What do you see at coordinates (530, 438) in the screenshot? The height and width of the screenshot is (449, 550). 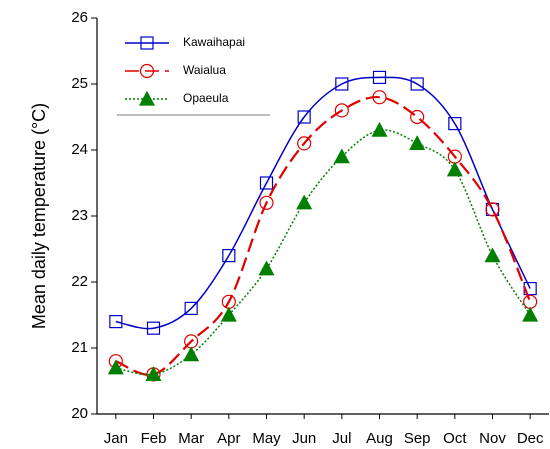 I see `x-tick-label: Dec` at bounding box center [530, 438].